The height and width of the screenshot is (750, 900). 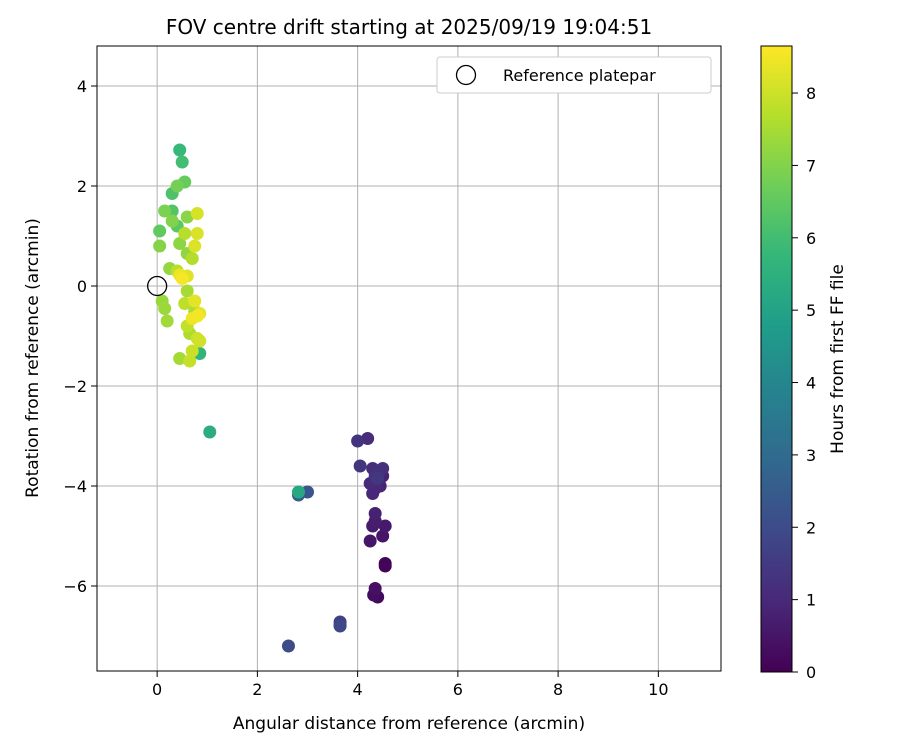 I want to click on legend: Reference platepar, so click(x=574, y=75).